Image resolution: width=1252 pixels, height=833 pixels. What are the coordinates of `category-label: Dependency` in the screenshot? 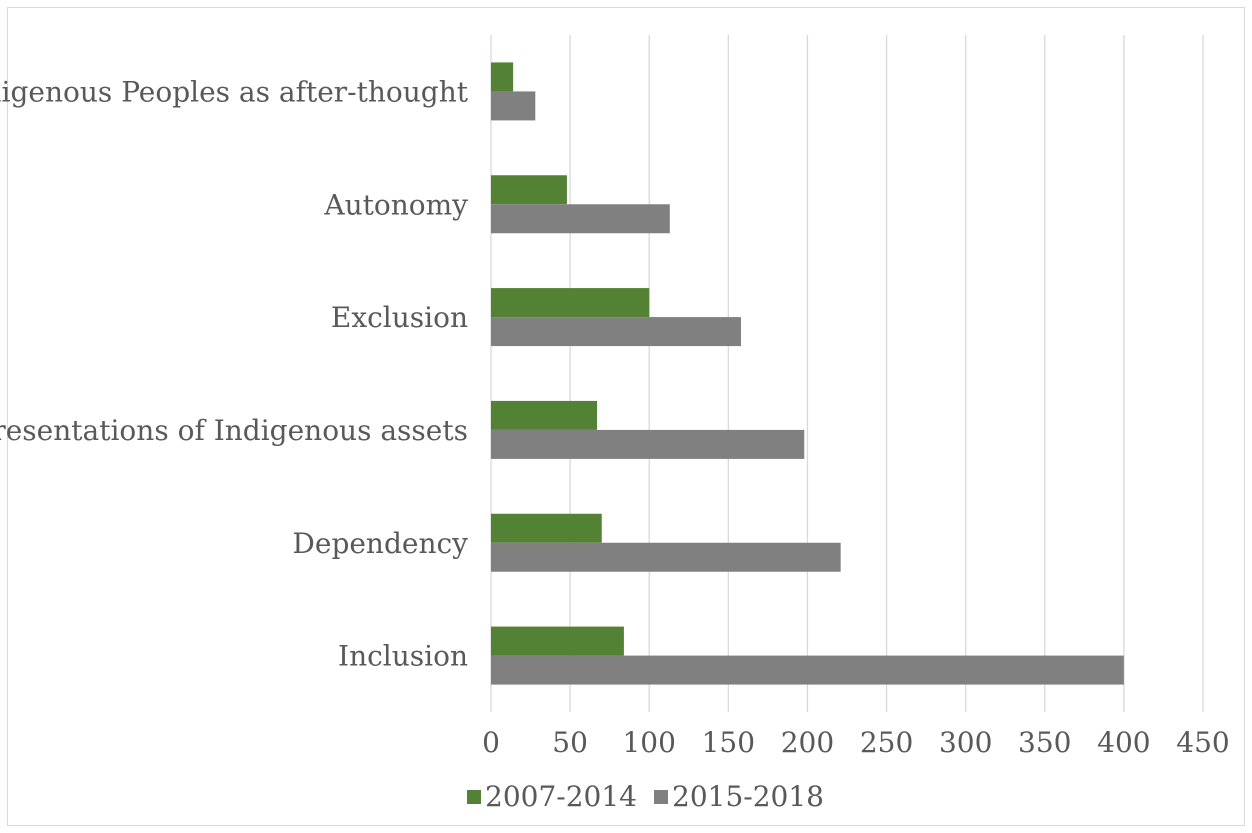 It's located at (380, 543).